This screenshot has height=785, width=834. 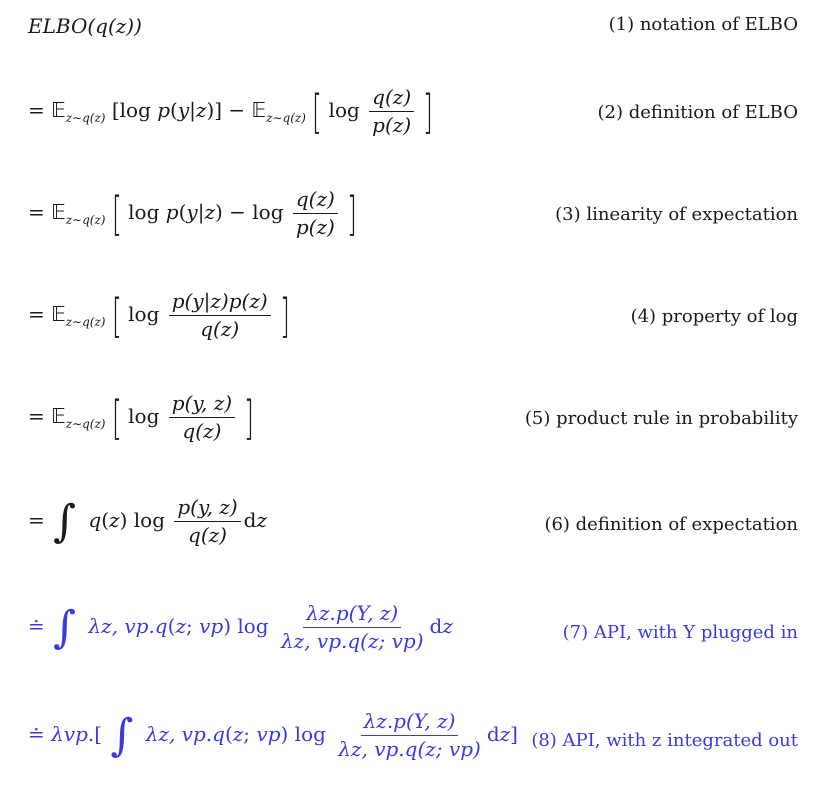 What do you see at coordinates (85, 26) in the screenshot?
I see `elbo-notation: ELBO(q(z))` at bounding box center [85, 26].